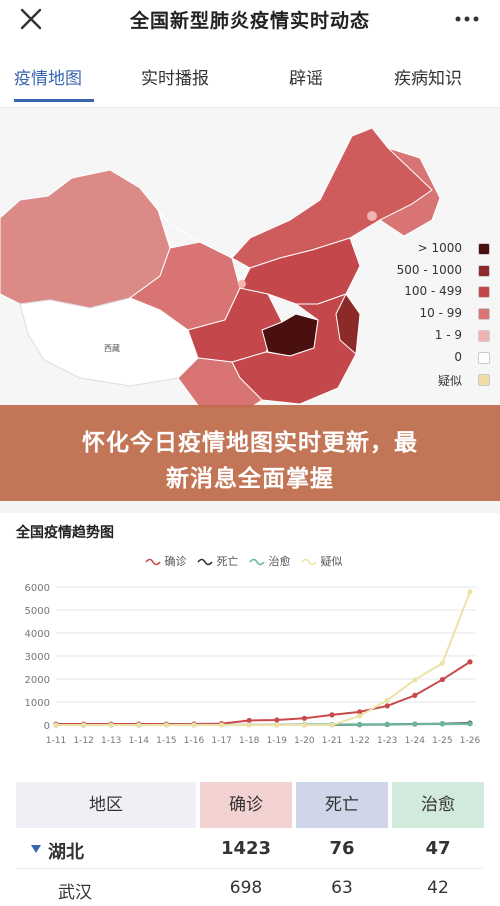  I want to click on series-line, so click(263, 693).